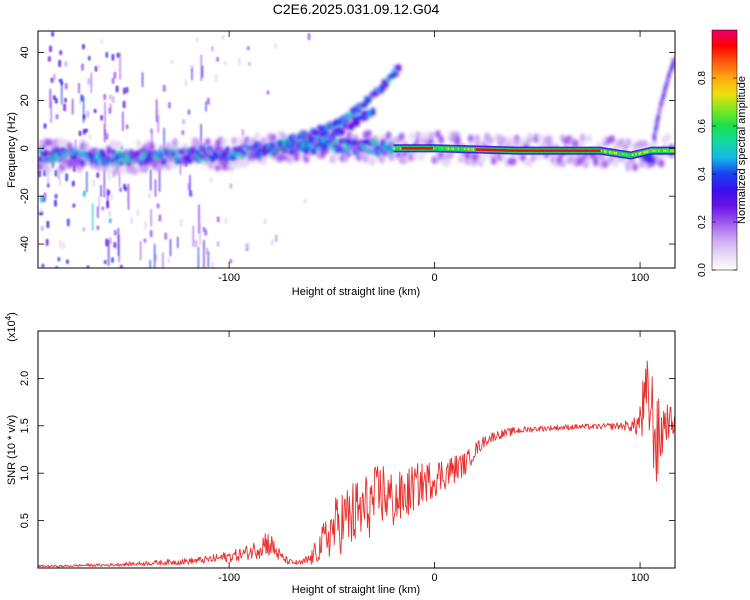 The width and height of the screenshot is (750, 600). I want to click on spectrogram-y-axis-label: Frequency (Hz), so click(12, 150).